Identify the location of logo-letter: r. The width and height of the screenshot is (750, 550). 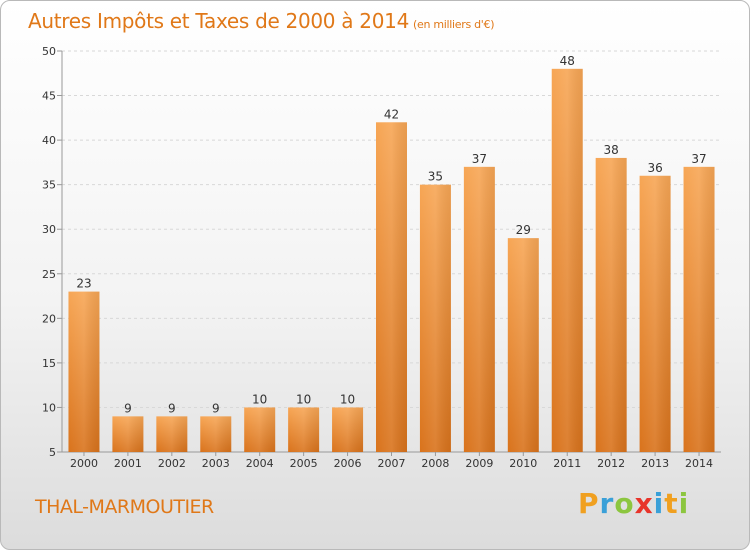
(607, 503).